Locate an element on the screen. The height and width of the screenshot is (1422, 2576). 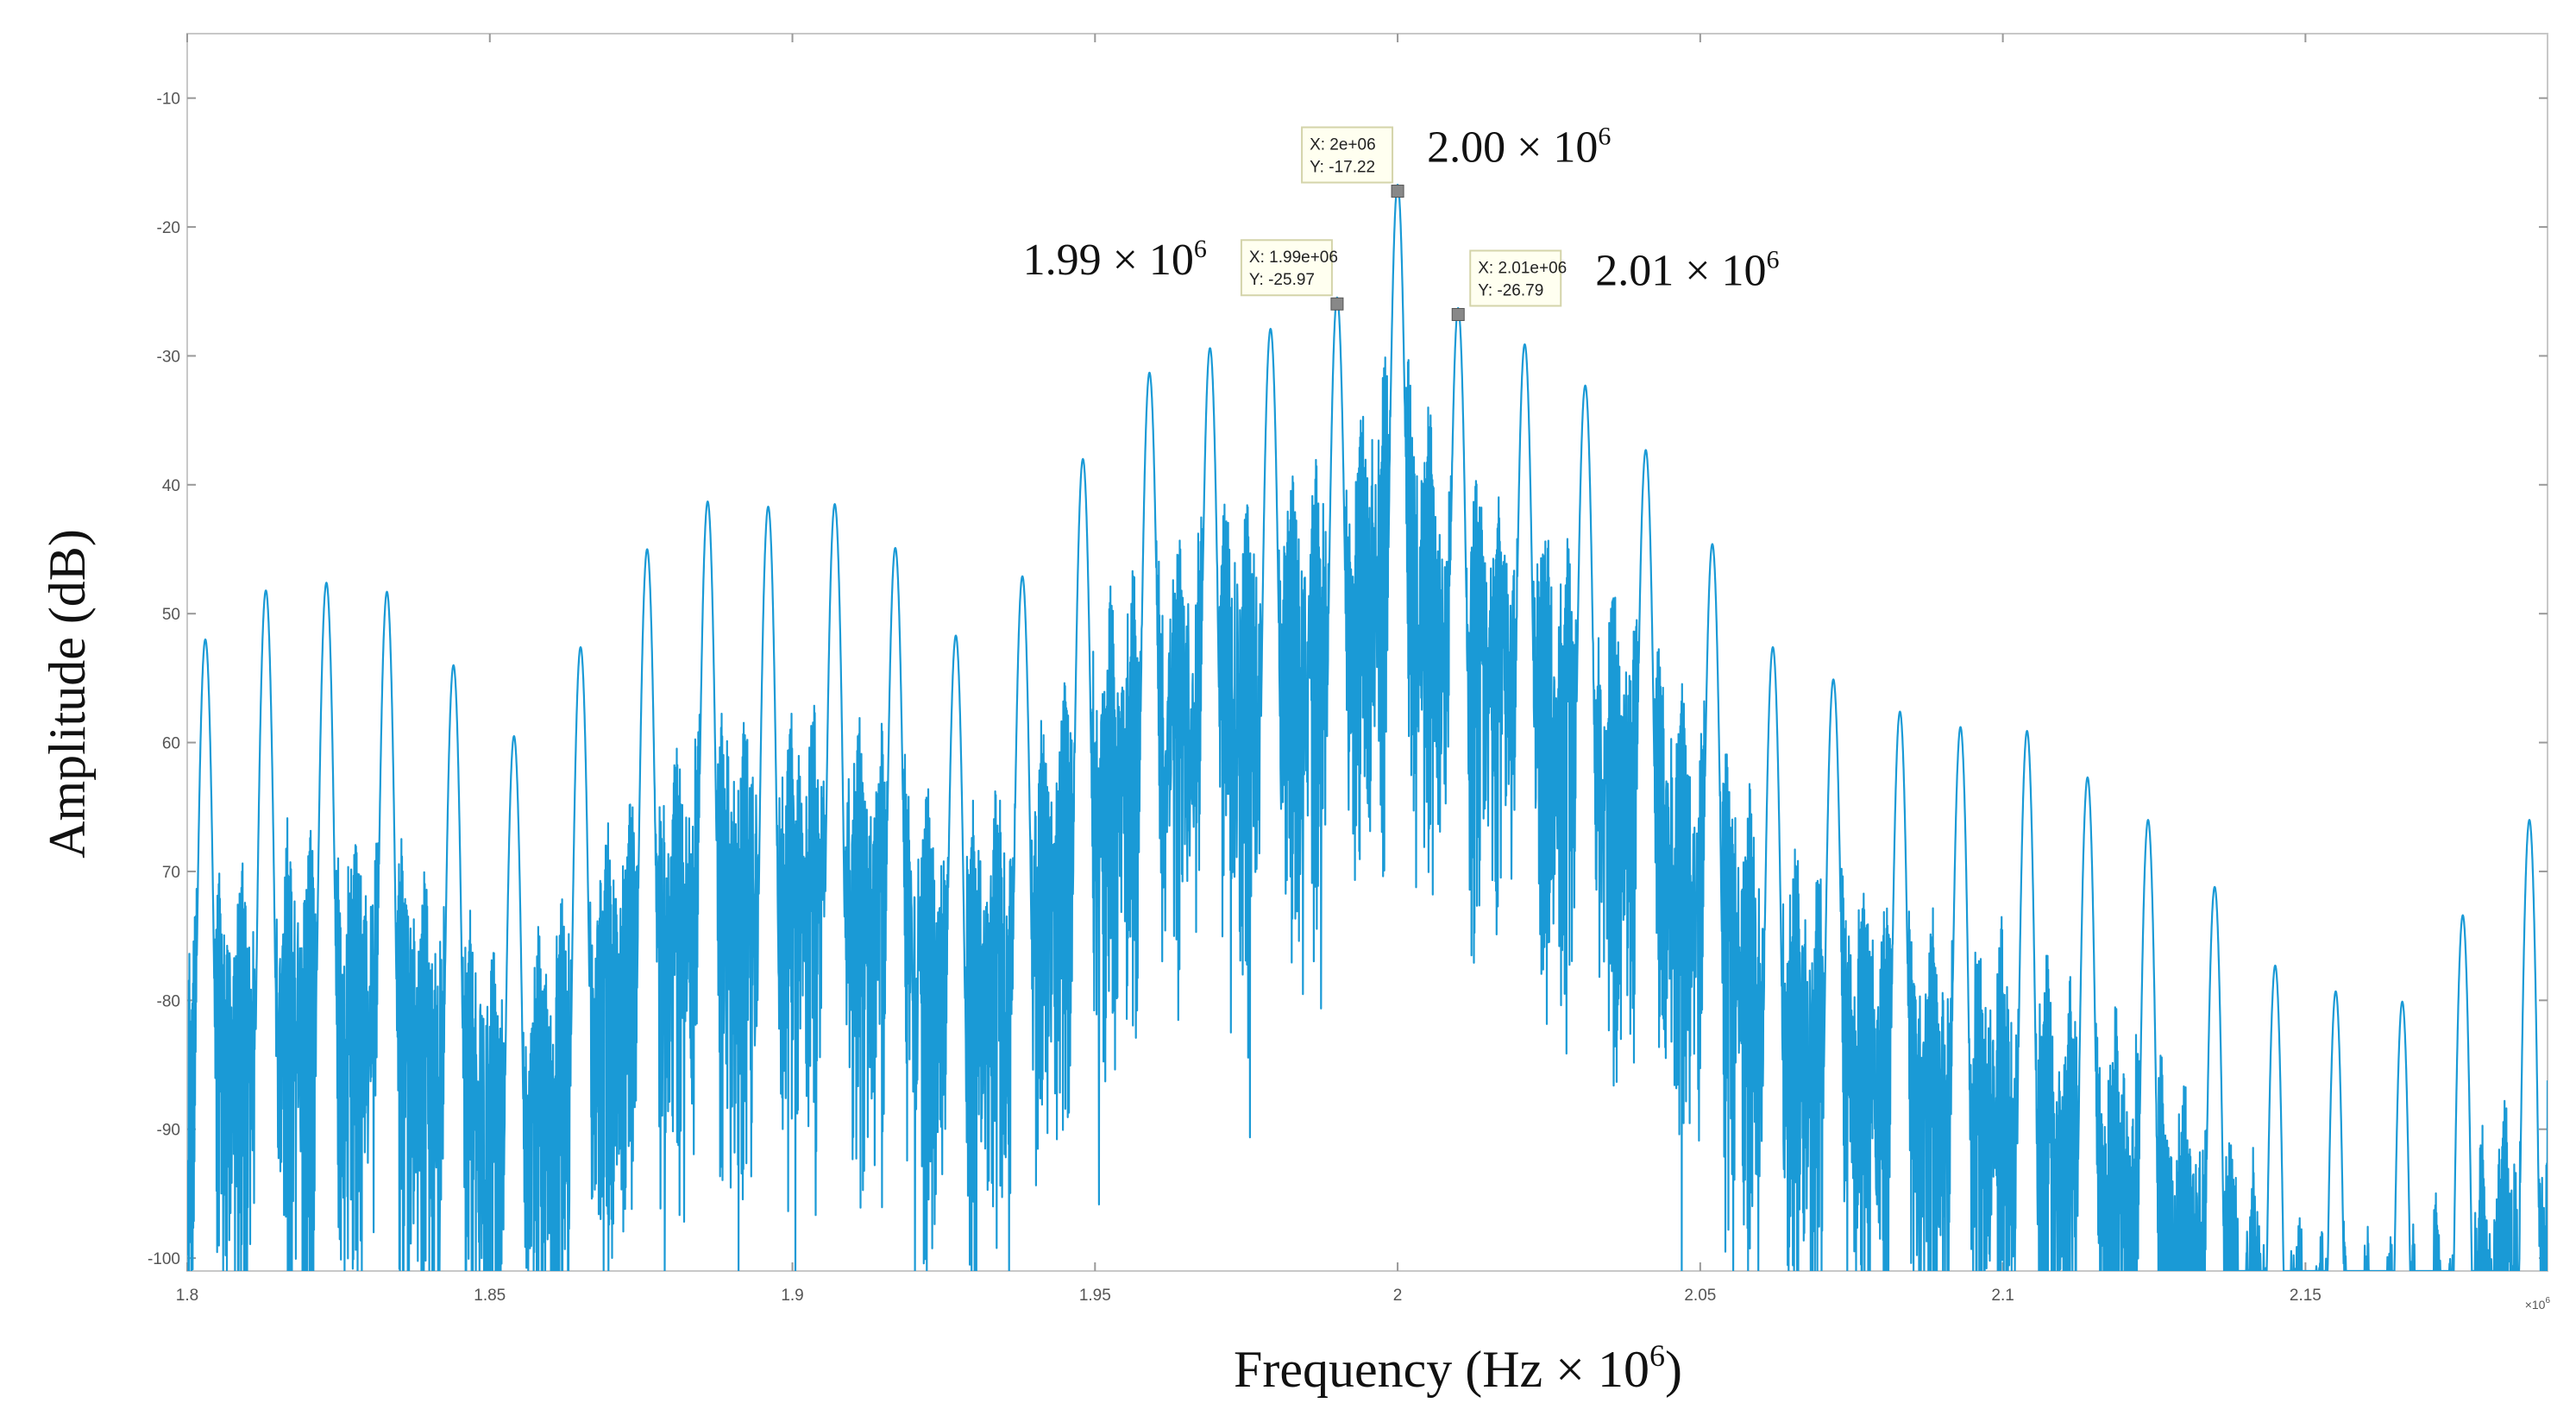
datatip: X: 1.99e+06 Y: -25.97 is located at coordinates (1289, 268).